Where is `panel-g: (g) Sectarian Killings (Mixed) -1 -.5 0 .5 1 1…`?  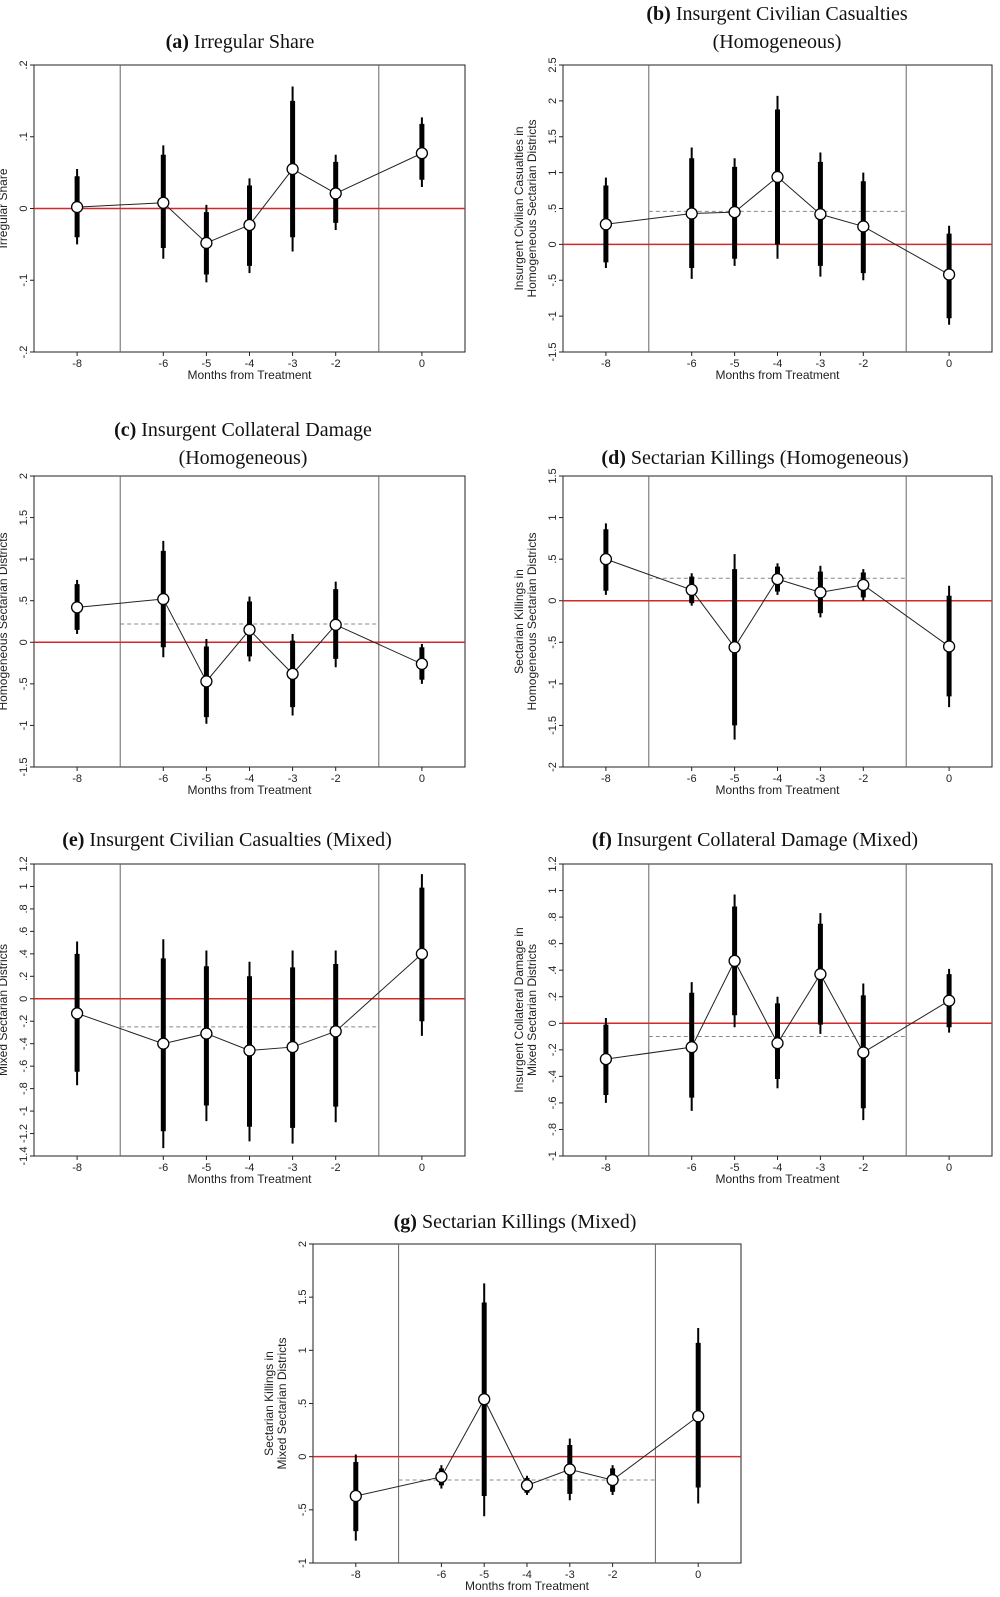 panel-g: (g) Sectarian Killings (Mixed) -1 -.5 0 .5 1 1… is located at coordinates (502, 1402).